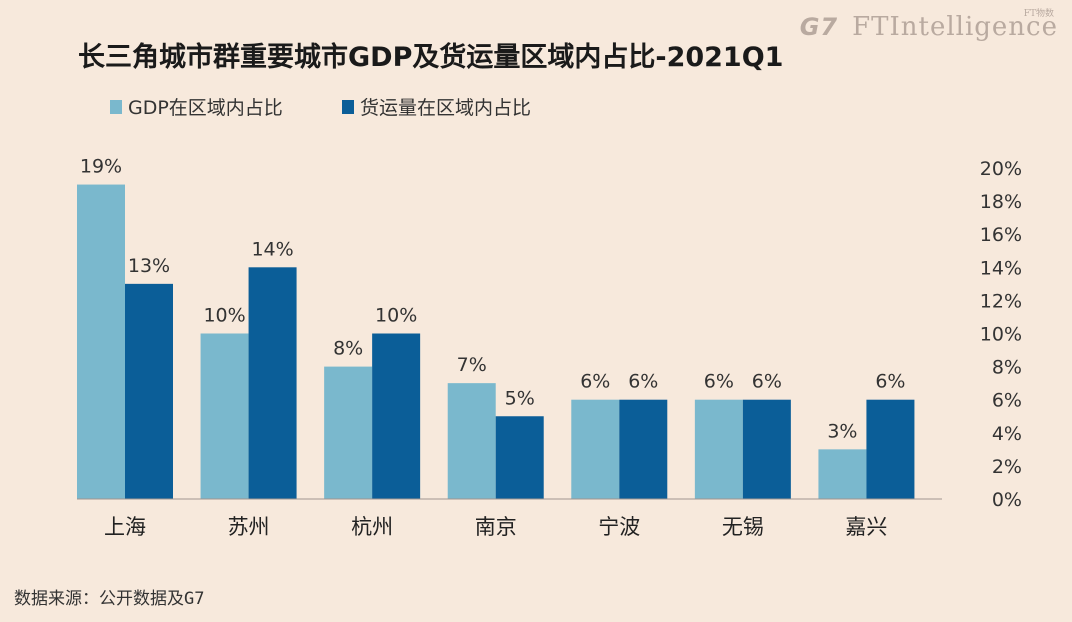  Describe the element at coordinates (430, 57) in the screenshot. I see `chart-title: 长三角城市群重要城市GDP及货运量区域内占比-2021Q1` at that location.